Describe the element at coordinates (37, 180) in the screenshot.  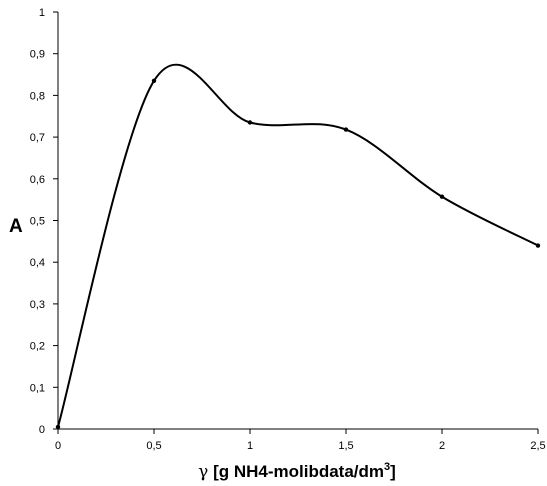
I see `y-tick-label: 0,6` at that location.